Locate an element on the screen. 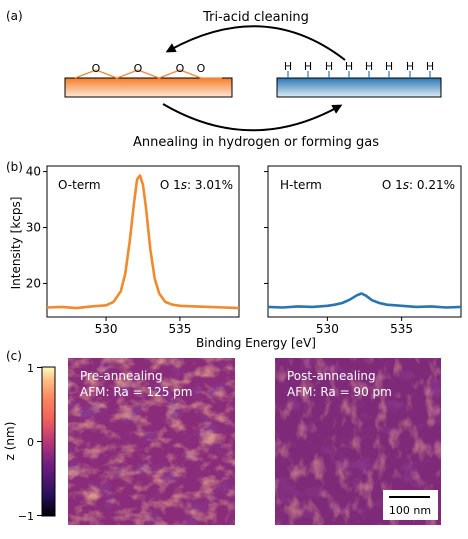 The height and width of the screenshot is (539, 468). right-x-tick-label-1: 535 is located at coordinates (401, 329).